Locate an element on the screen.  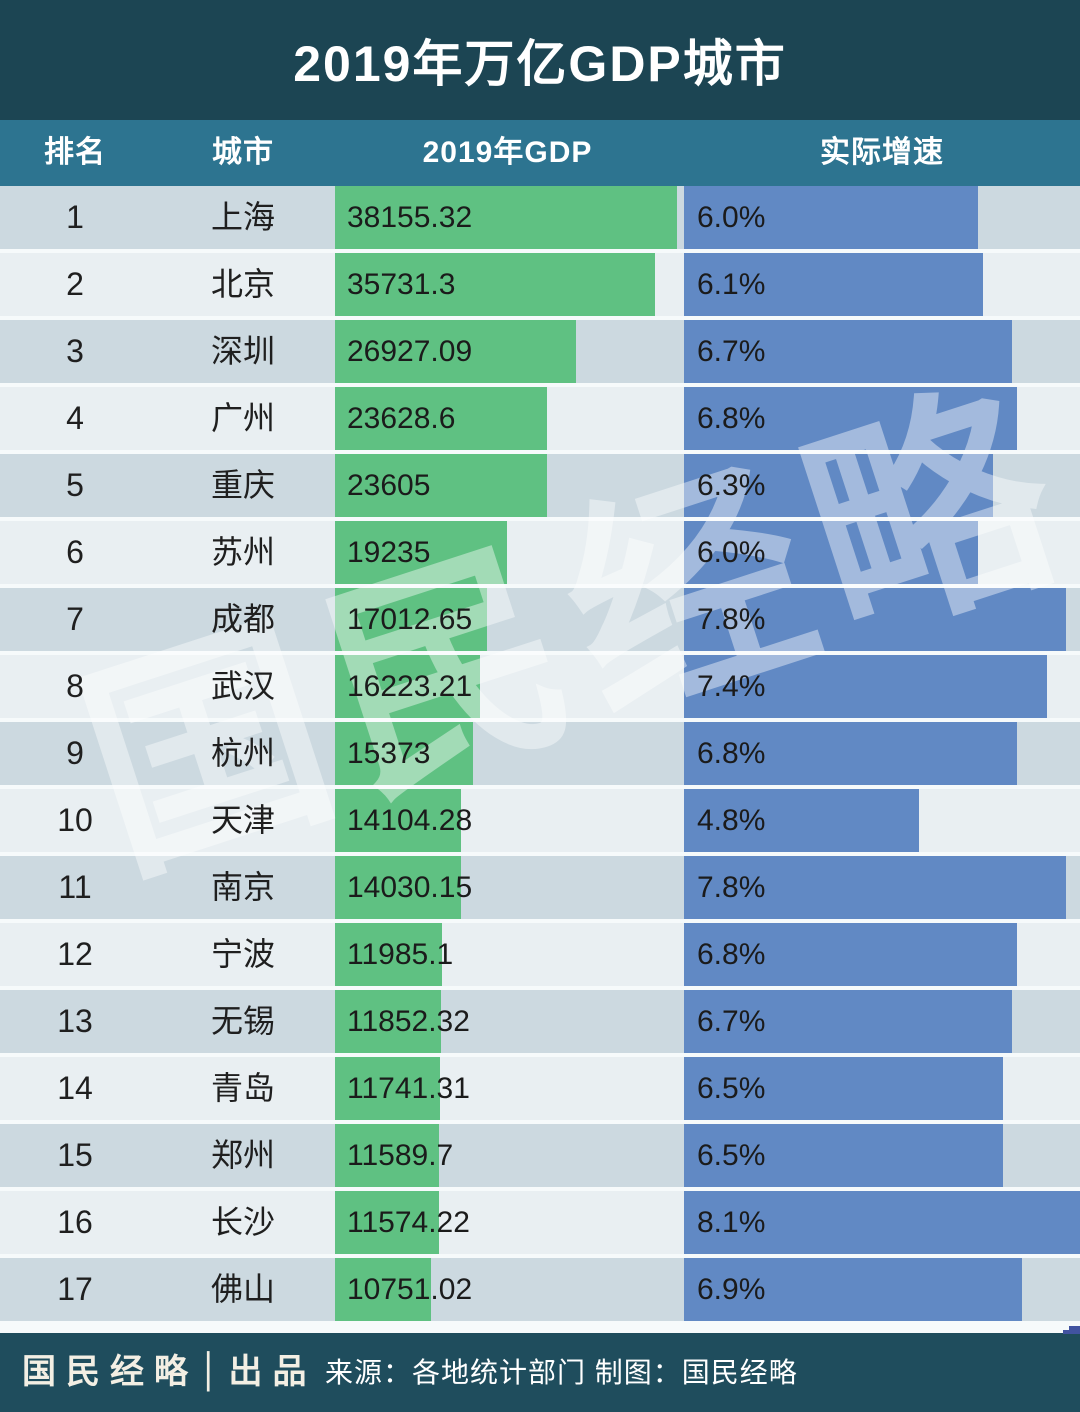
growth-value: 6.3% is located at coordinates (731, 485).